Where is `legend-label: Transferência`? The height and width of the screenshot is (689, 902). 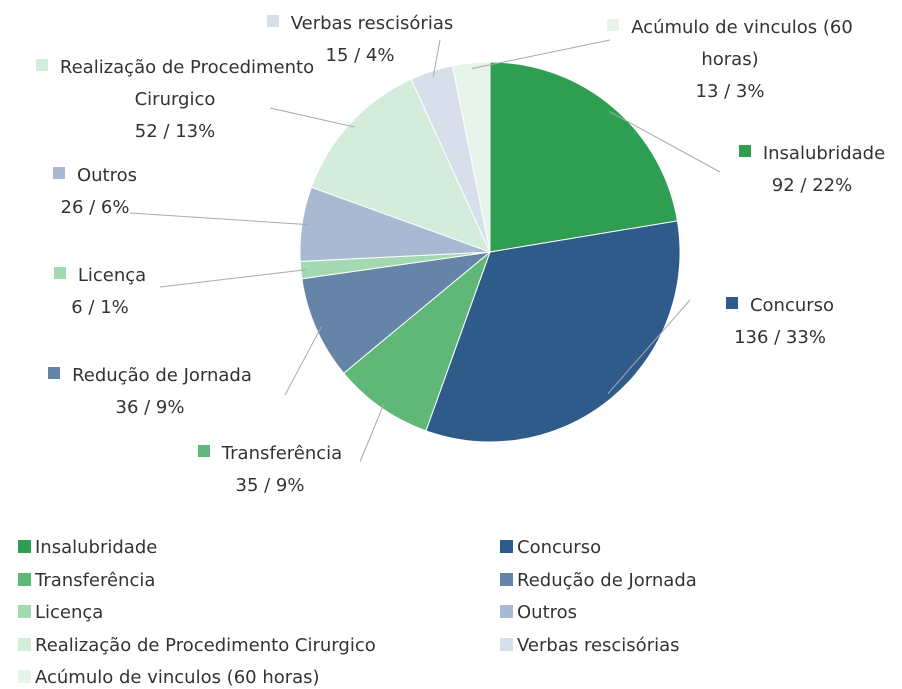 legend-label: Transferência is located at coordinates (95, 580).